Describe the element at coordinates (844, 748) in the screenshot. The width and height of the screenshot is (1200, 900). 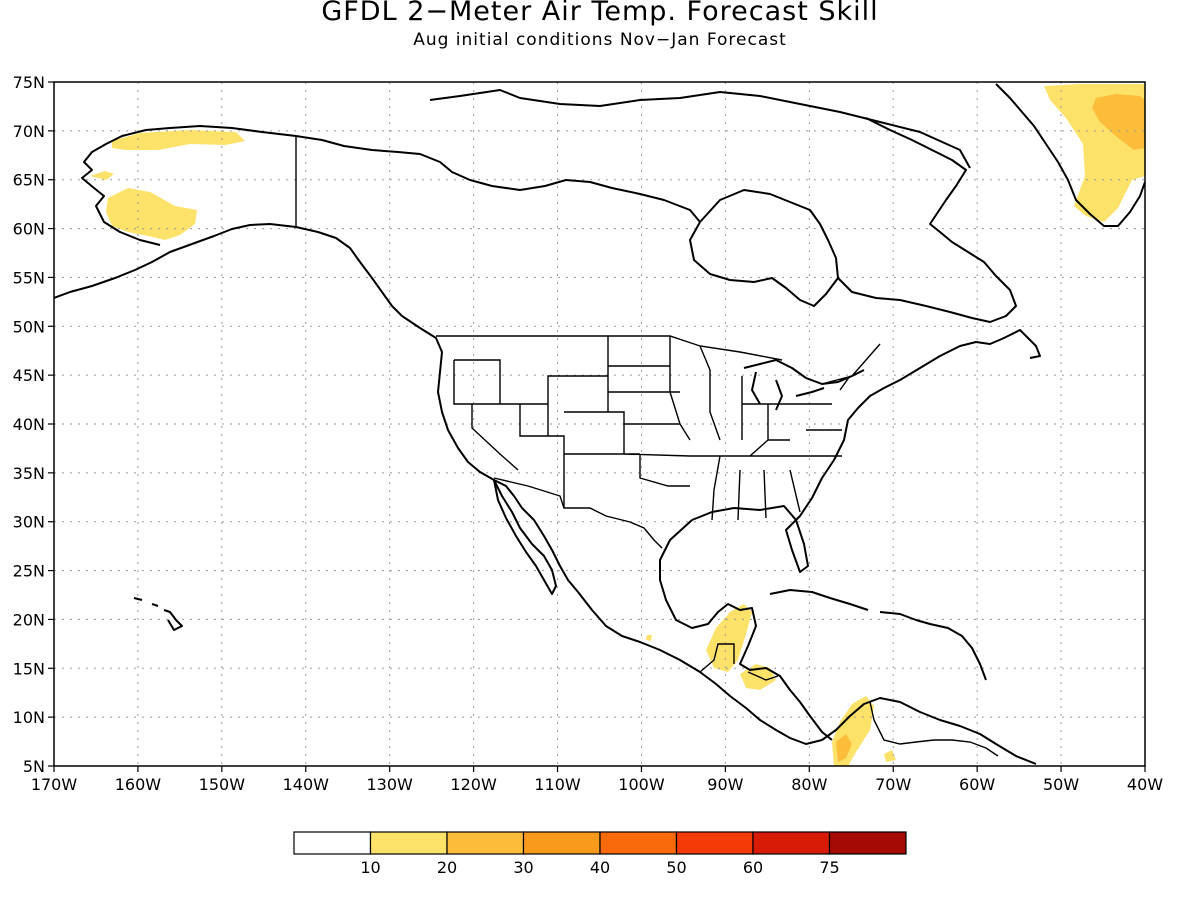
I see `shade-colombia-core` at that location.